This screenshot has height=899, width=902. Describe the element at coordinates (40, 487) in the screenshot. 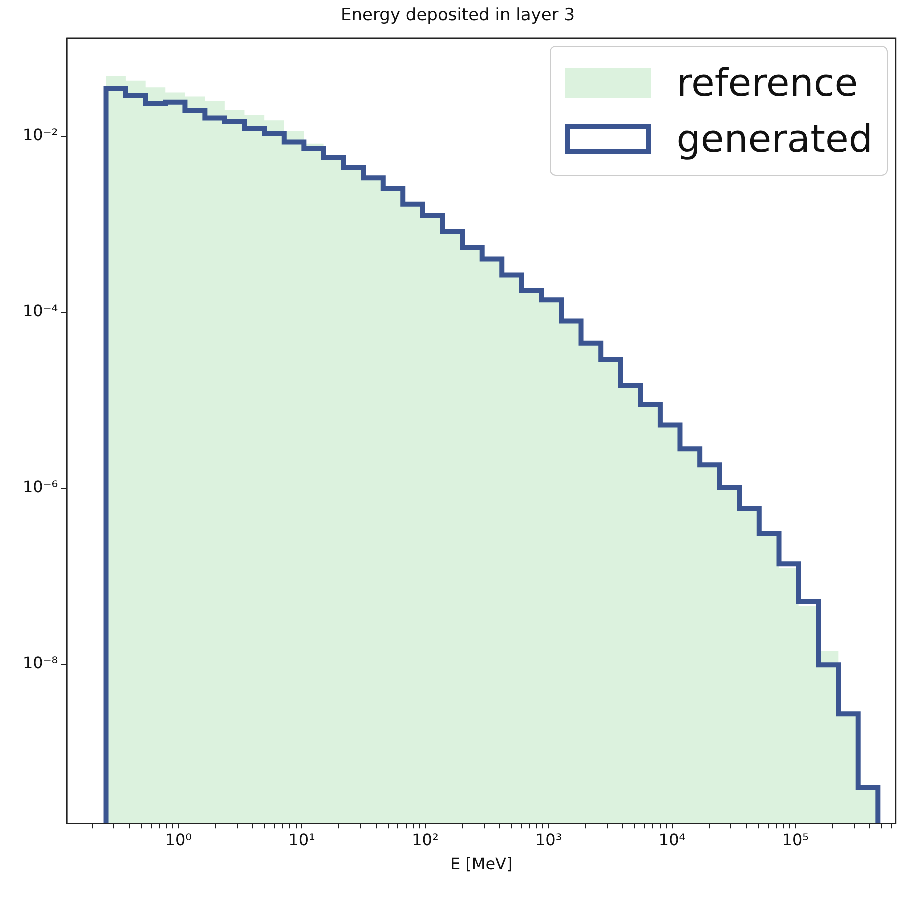

I see `y-tick-label: 10⁻⁶` at that location.